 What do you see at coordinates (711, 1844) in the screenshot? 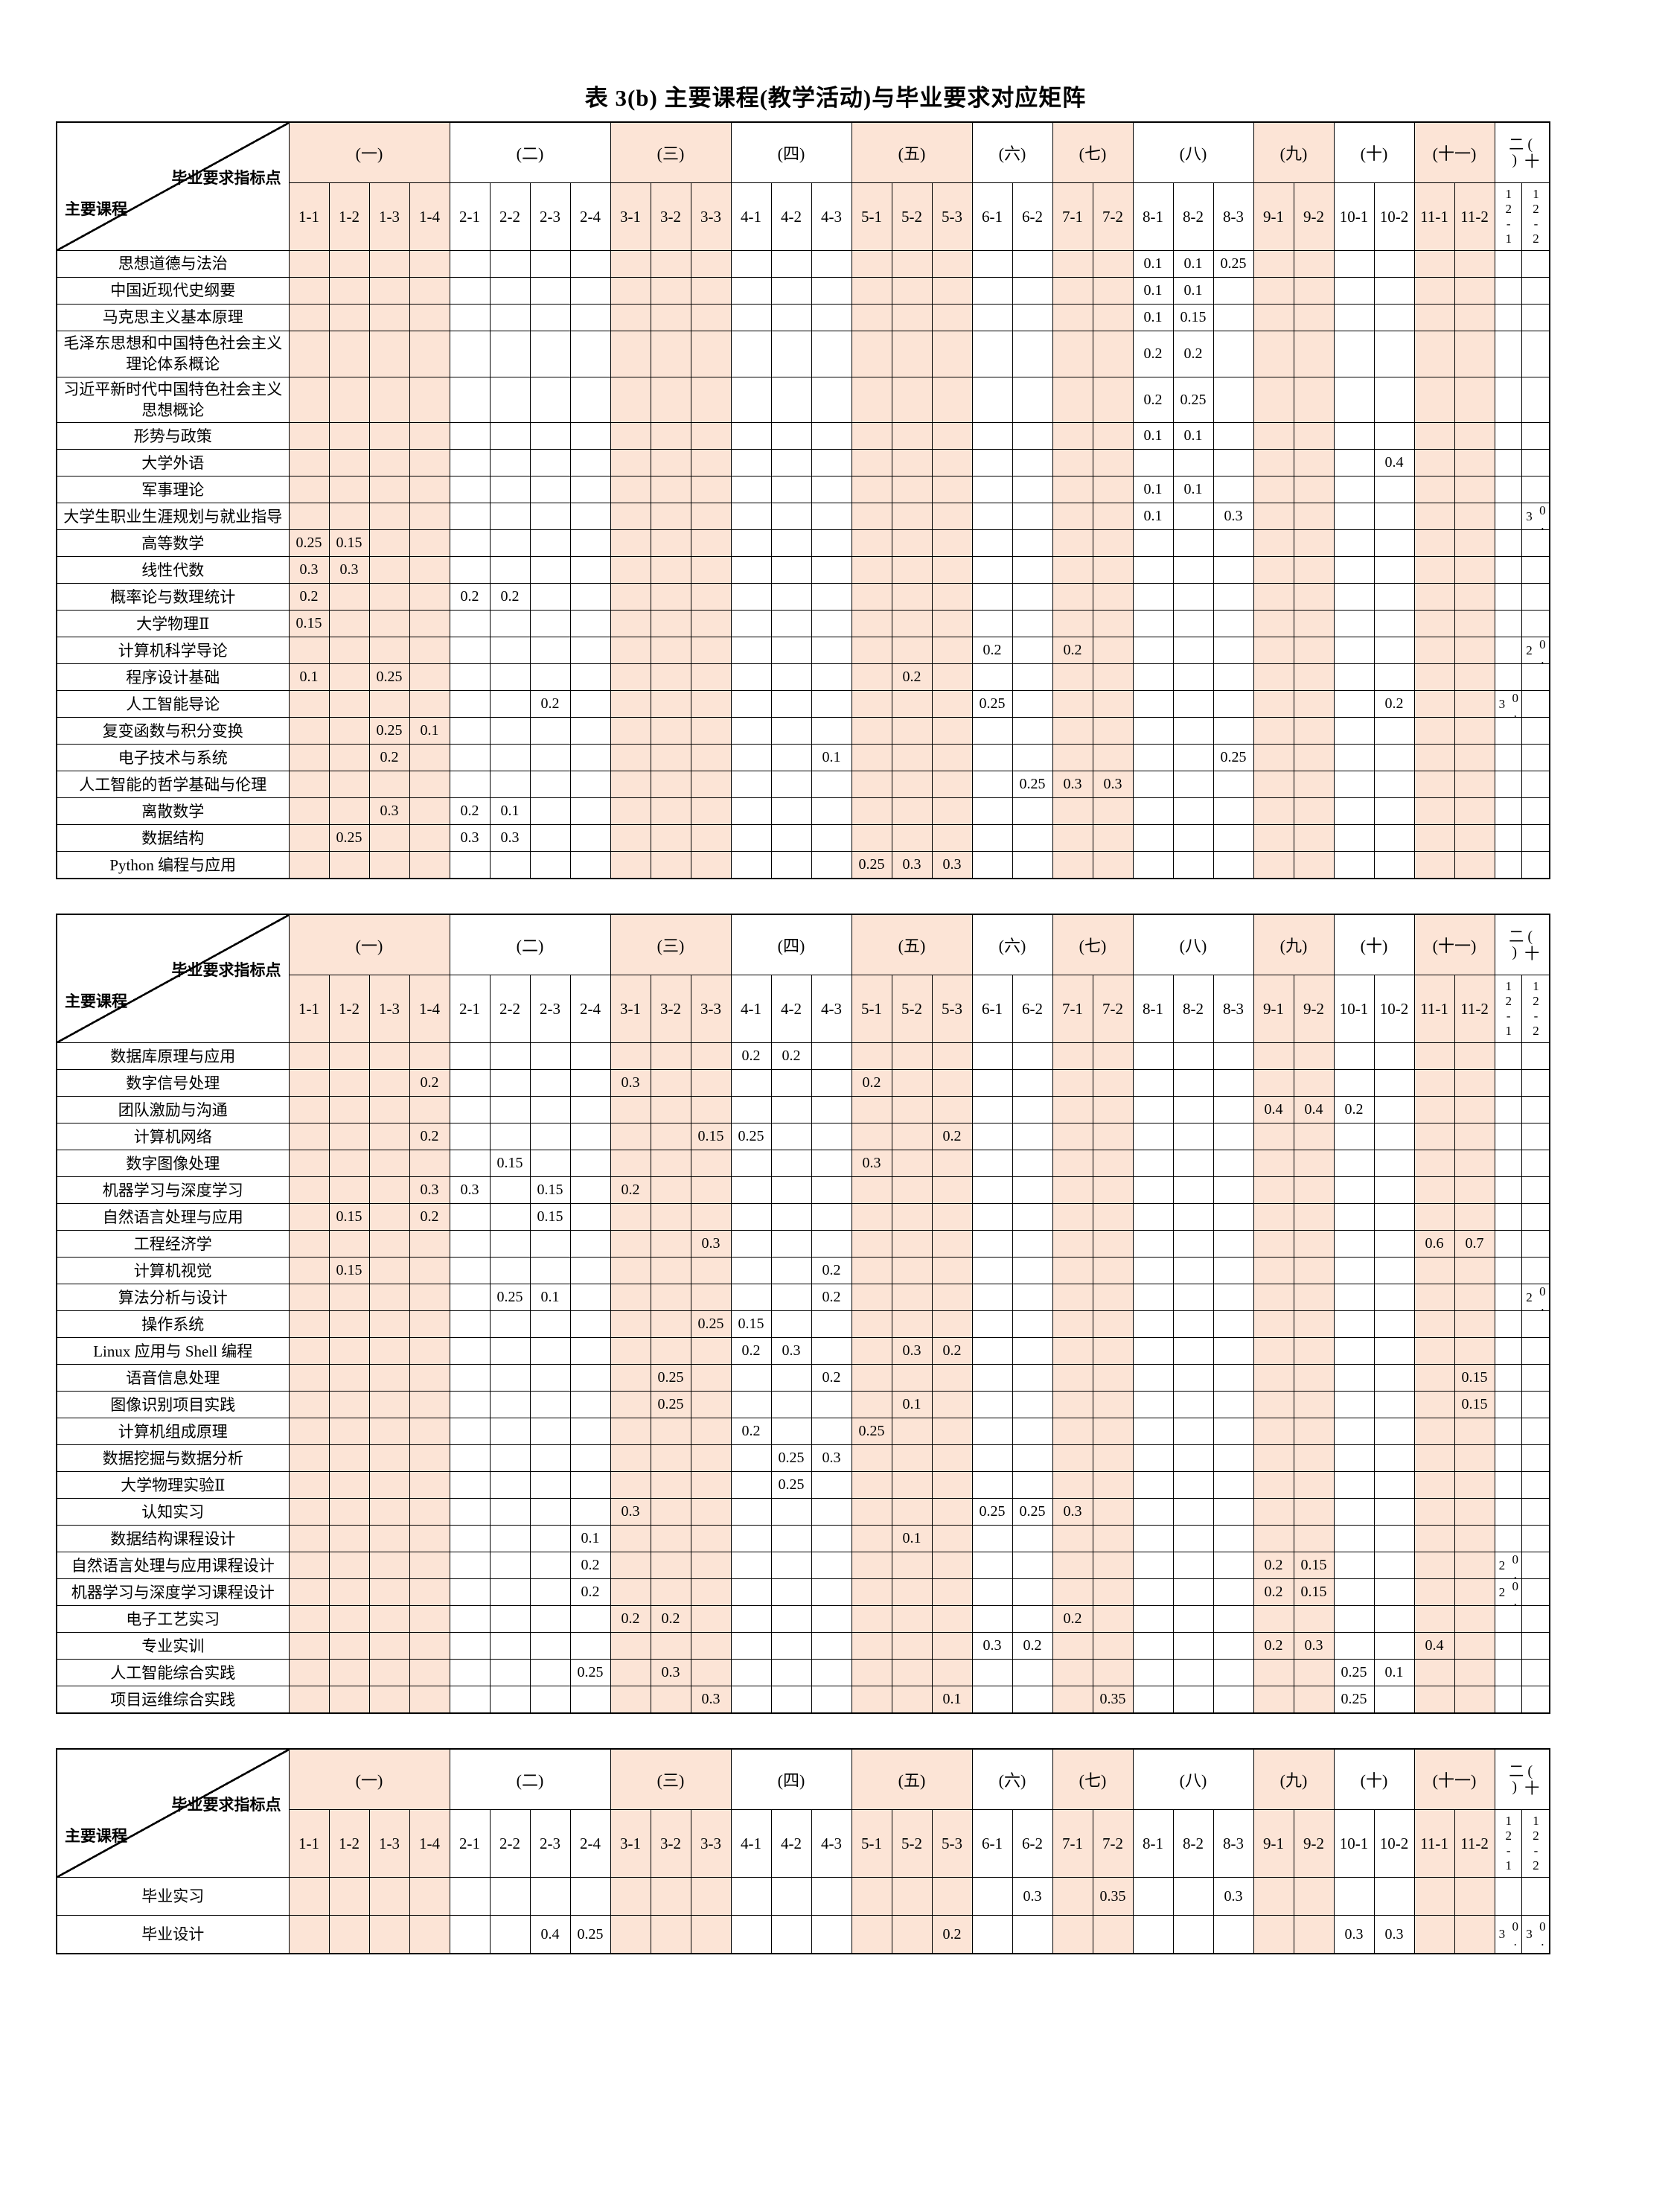
I see `col-header-3-3: 3-3` at bounding box center [711, 1844].